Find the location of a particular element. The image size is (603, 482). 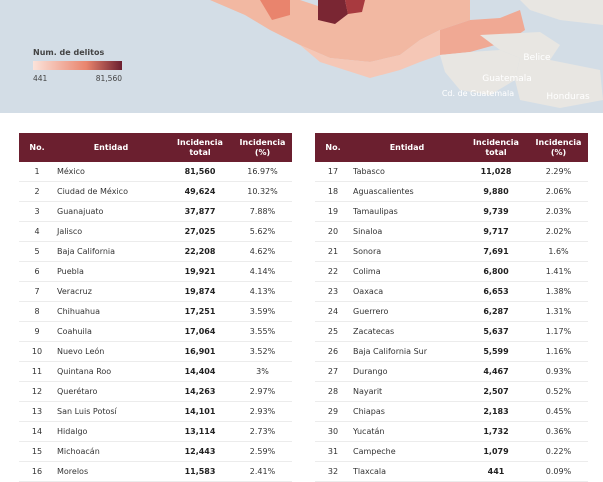

table-row: 2 Ciudad de México 49,624 10.32% is located at coordinates (155, 191).